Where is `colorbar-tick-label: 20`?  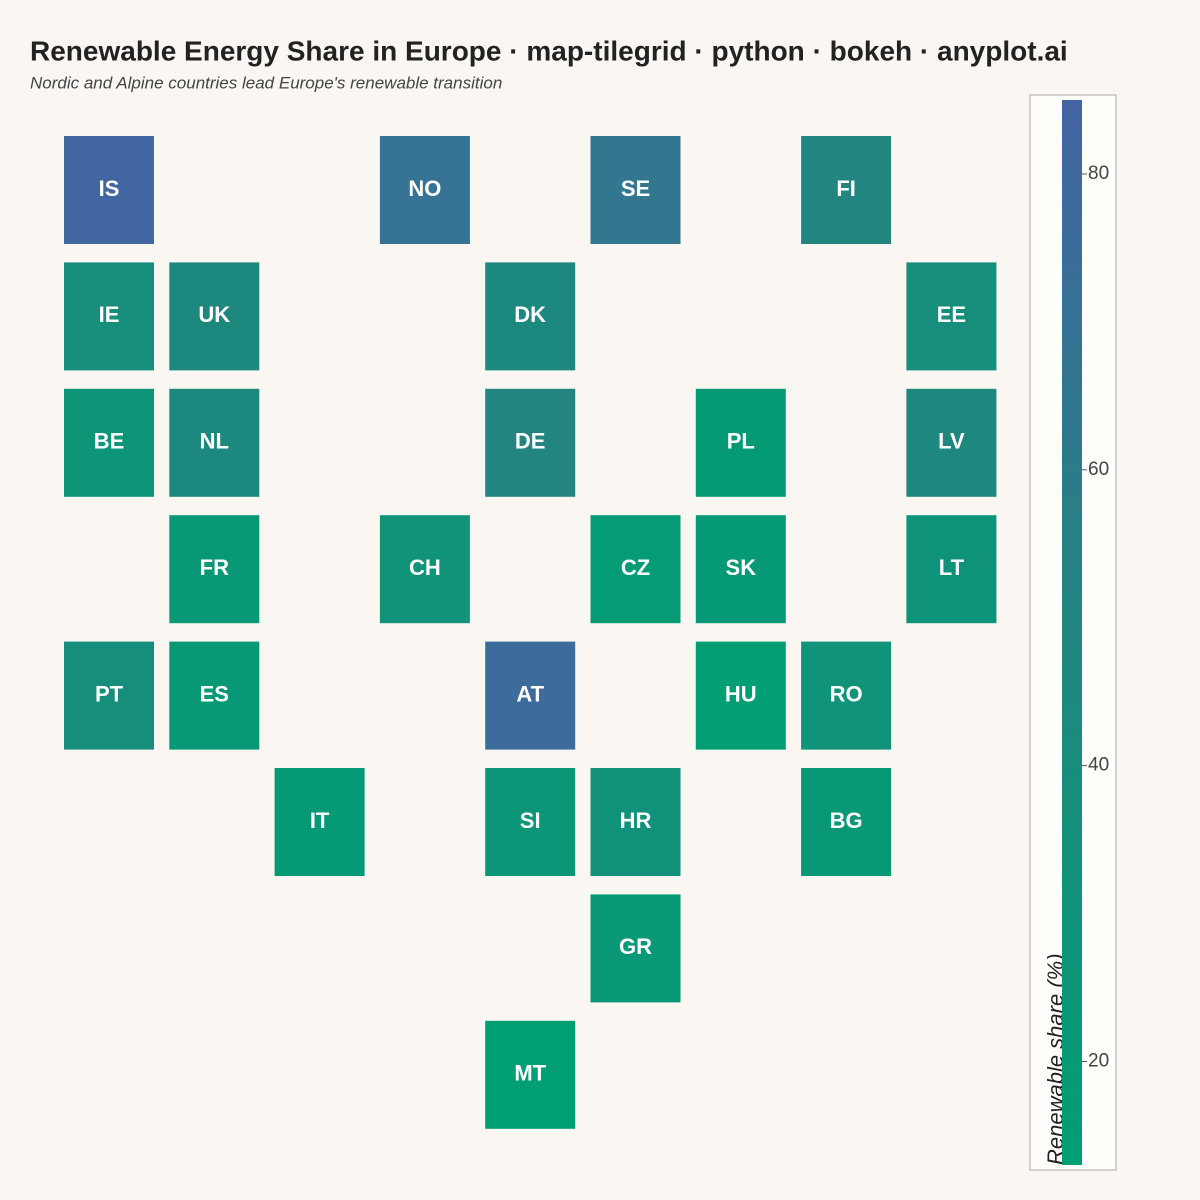 colorbar-tick-label: 20 is located at coordinates (1098, 1060).